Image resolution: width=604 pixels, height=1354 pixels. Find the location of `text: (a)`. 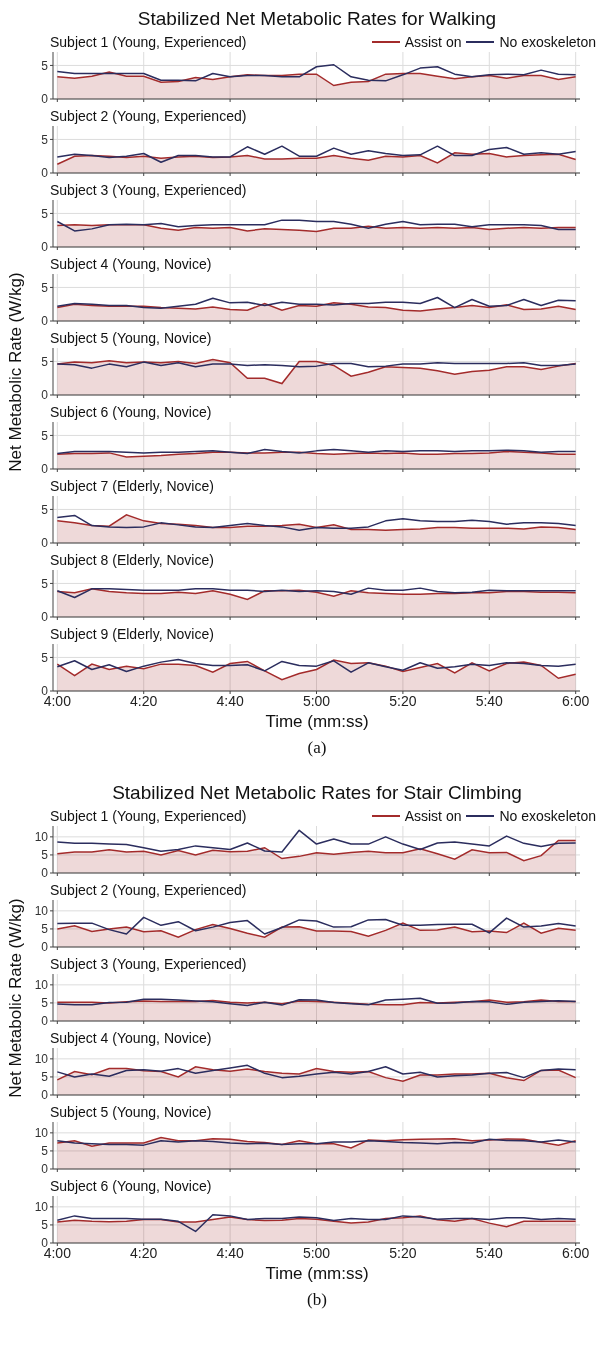

text: (a) is located at coordinates (317, 748).